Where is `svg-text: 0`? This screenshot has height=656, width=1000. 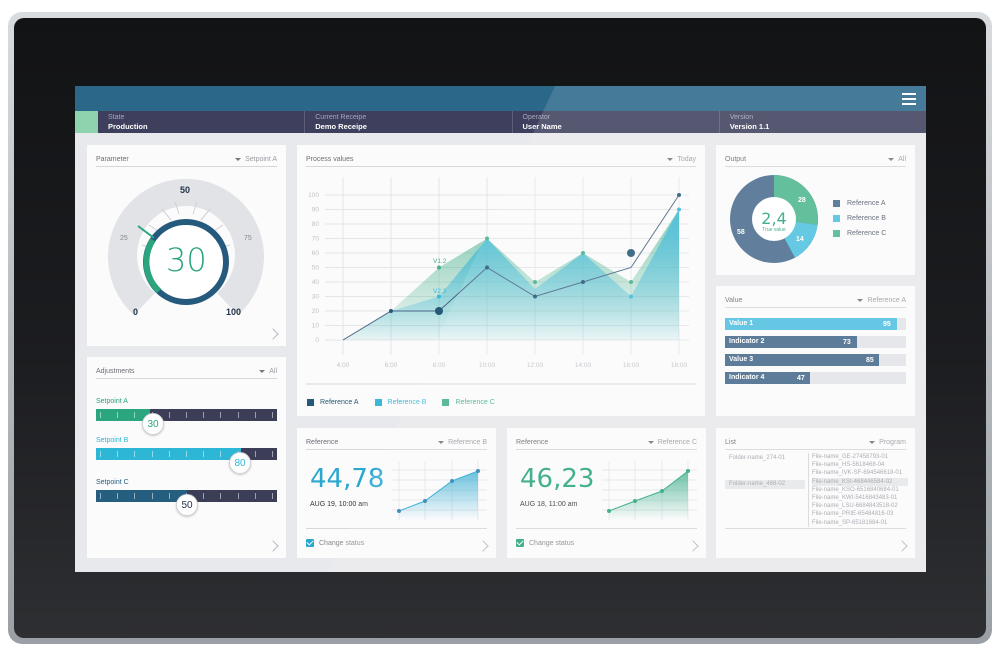 svg-text: 0 is located at coordinates (317, 340).